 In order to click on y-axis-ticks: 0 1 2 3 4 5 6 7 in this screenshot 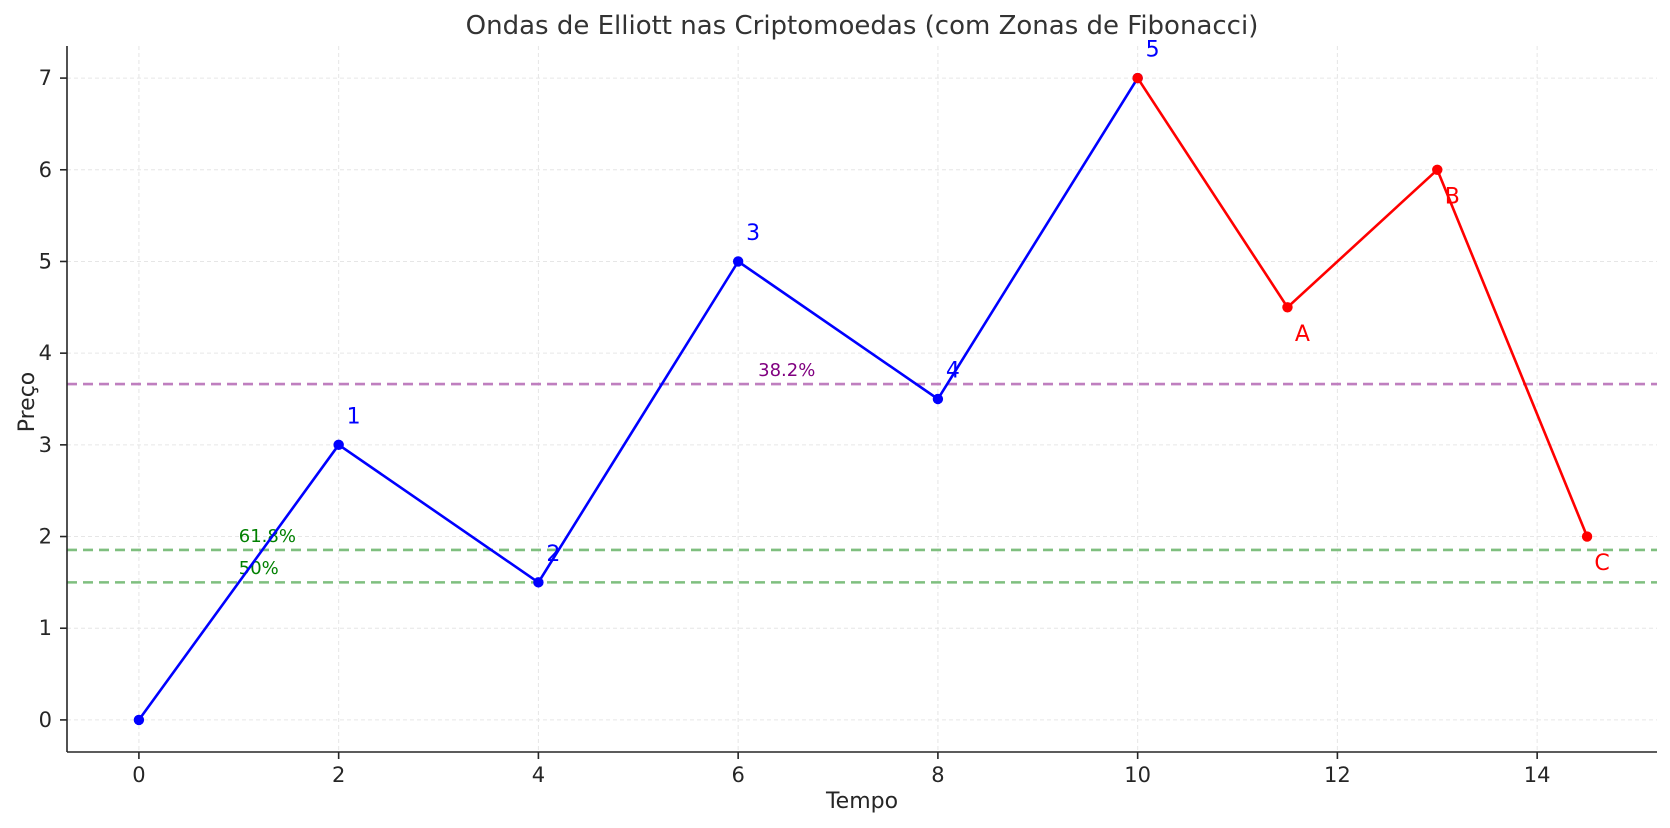, I will do `click(53, 399)`.